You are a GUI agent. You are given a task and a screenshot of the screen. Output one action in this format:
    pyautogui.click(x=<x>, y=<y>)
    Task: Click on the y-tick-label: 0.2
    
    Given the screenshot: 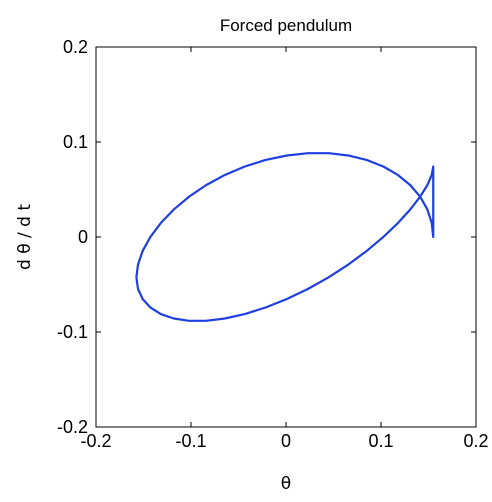 What is the action you would take?
    pyautogui.click(x=75, y=47)
    